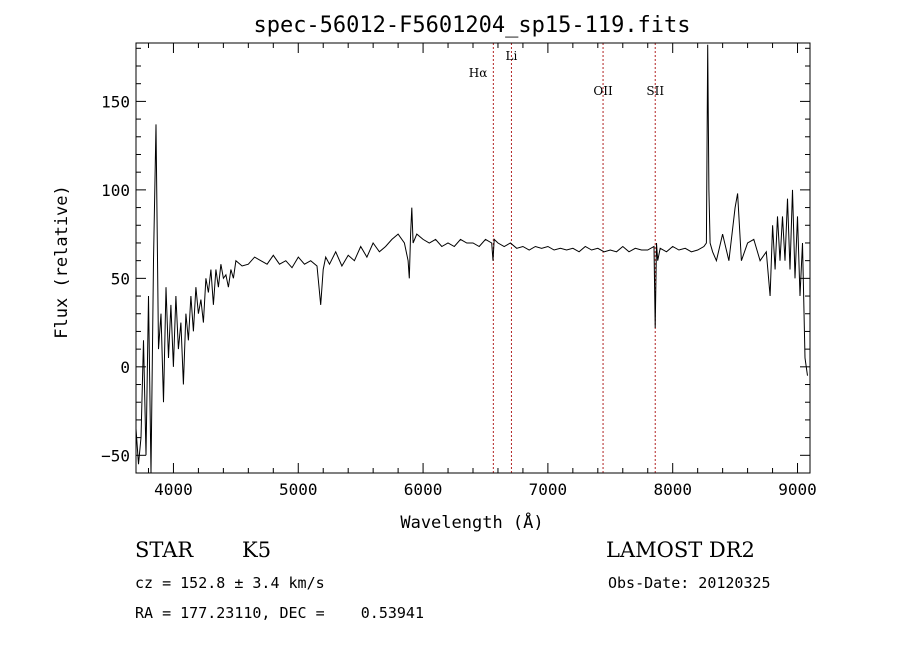 The image size is (900, 649). Describe the element at coordinates (672, 489) in the screenshot. I see `x-tick-label-4: 8000` at that location.